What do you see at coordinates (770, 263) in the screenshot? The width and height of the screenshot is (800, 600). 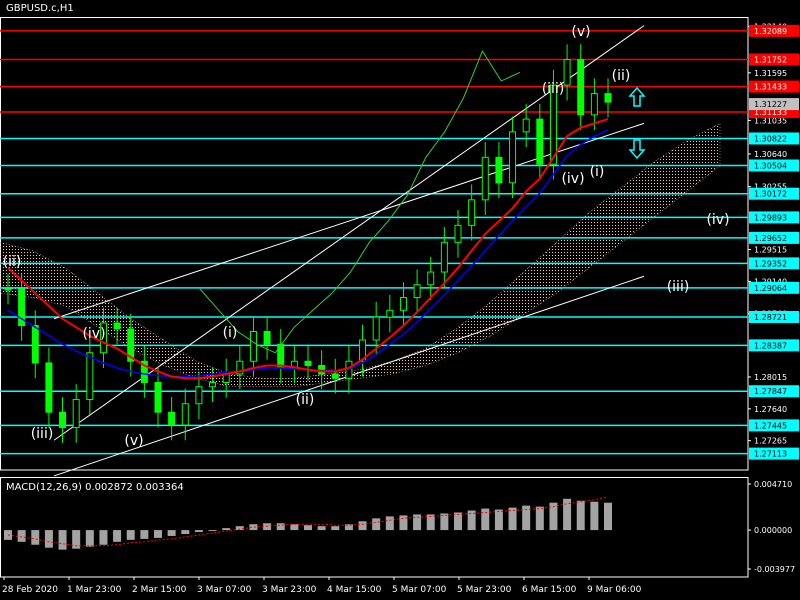 I see `cyan-level-label: 1.29352` at bounding box center [770, 263].